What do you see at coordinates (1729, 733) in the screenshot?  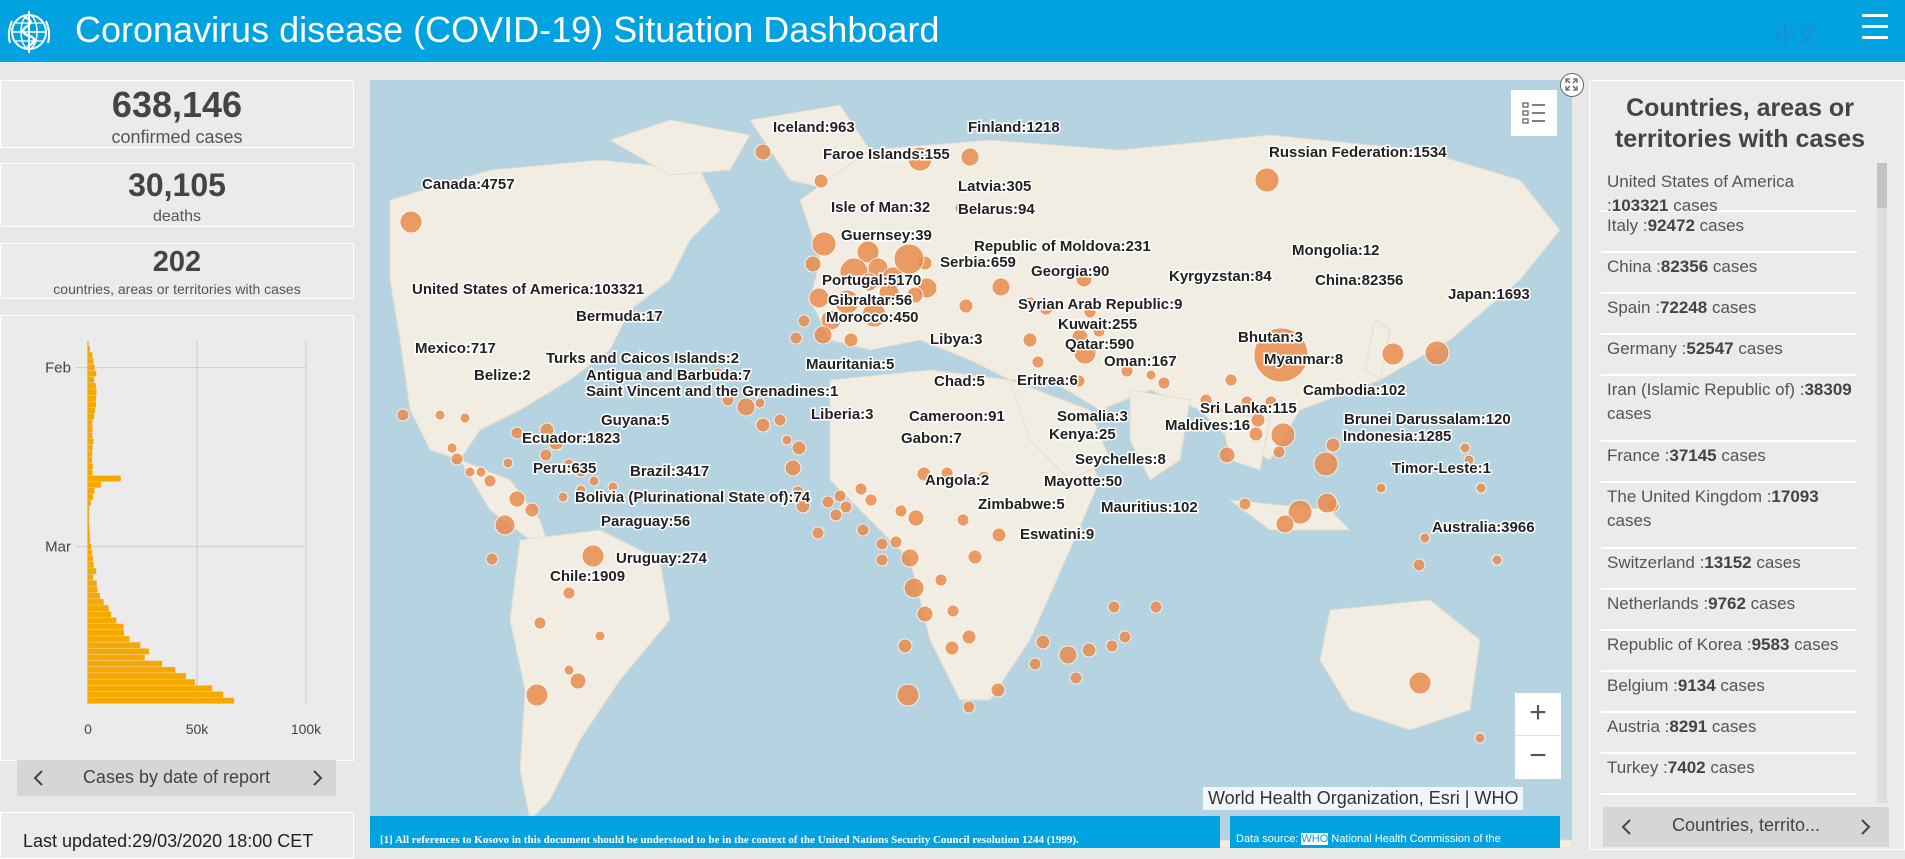 I see `country-list-item: Austria :8291 cases` at bounding box center [1729, 733].